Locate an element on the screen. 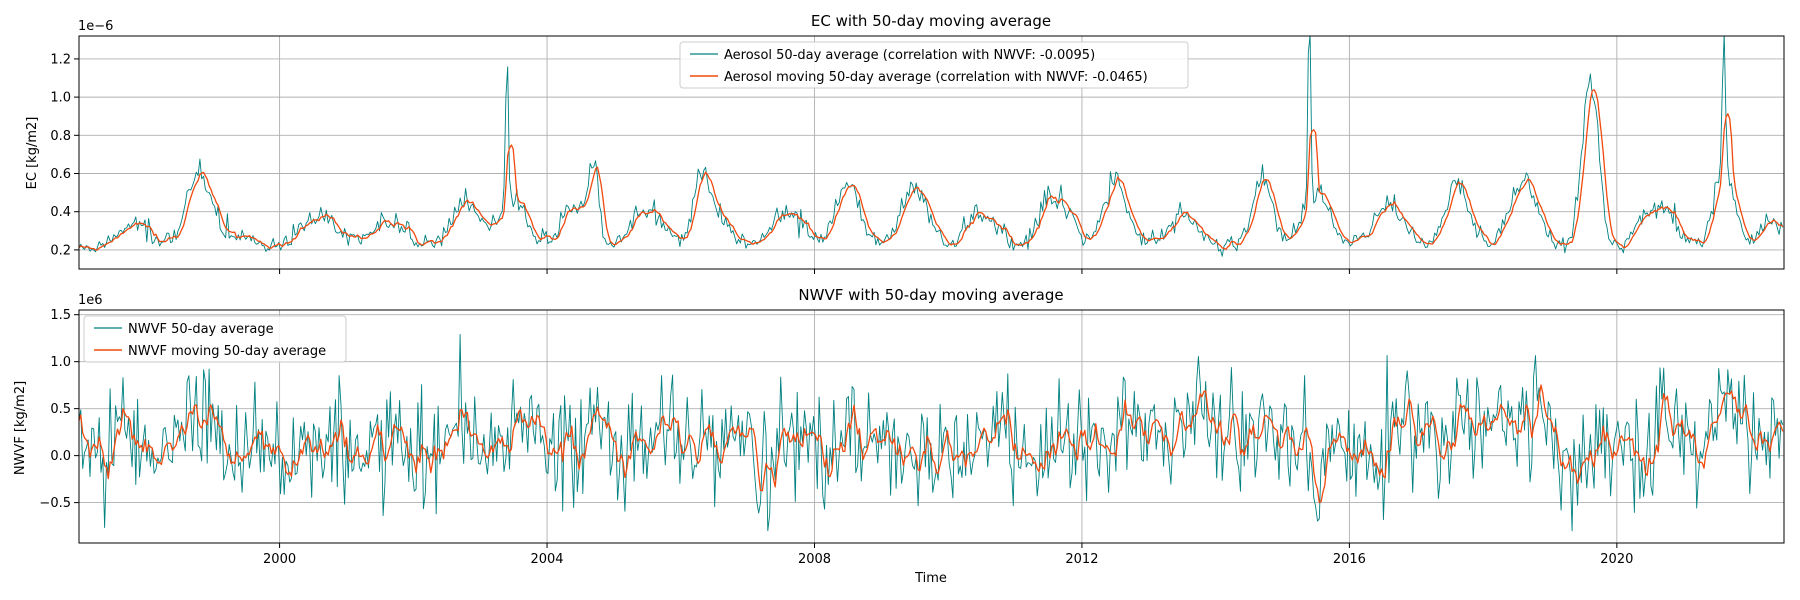  y-tick-label-5: 1.2 is located at coordinates (60, 59).